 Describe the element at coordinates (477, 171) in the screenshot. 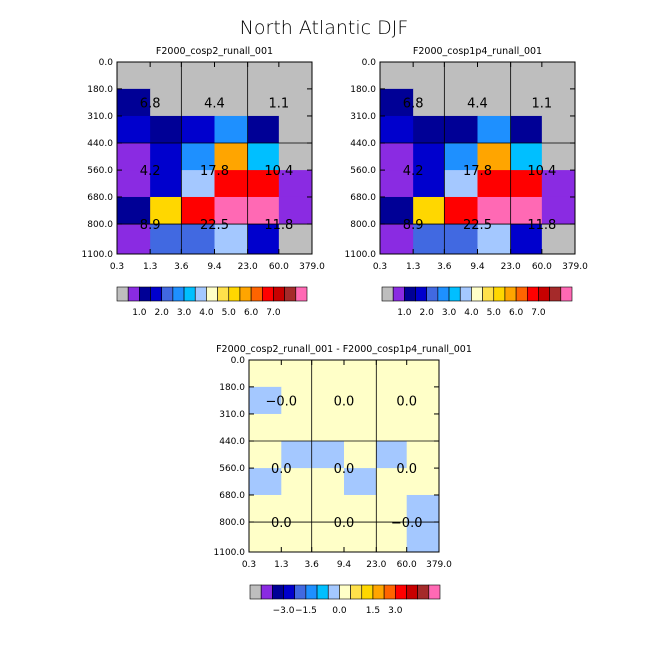

I see `box-value-label: 17.8` at that location.